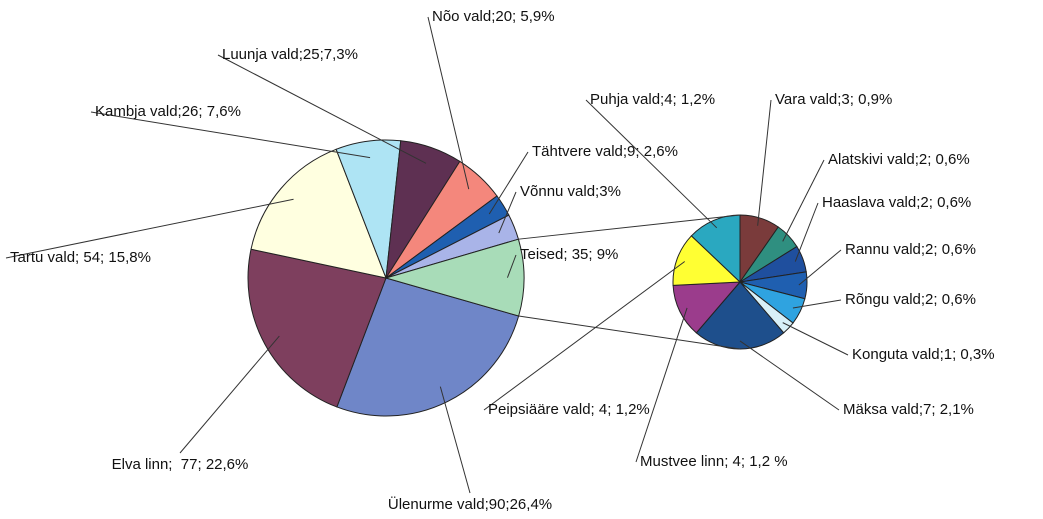  Describe the element at coordinates (896, 202) in the screenshot. I see `slice-label: Haaslava vald;2; 0,6%` at that location.